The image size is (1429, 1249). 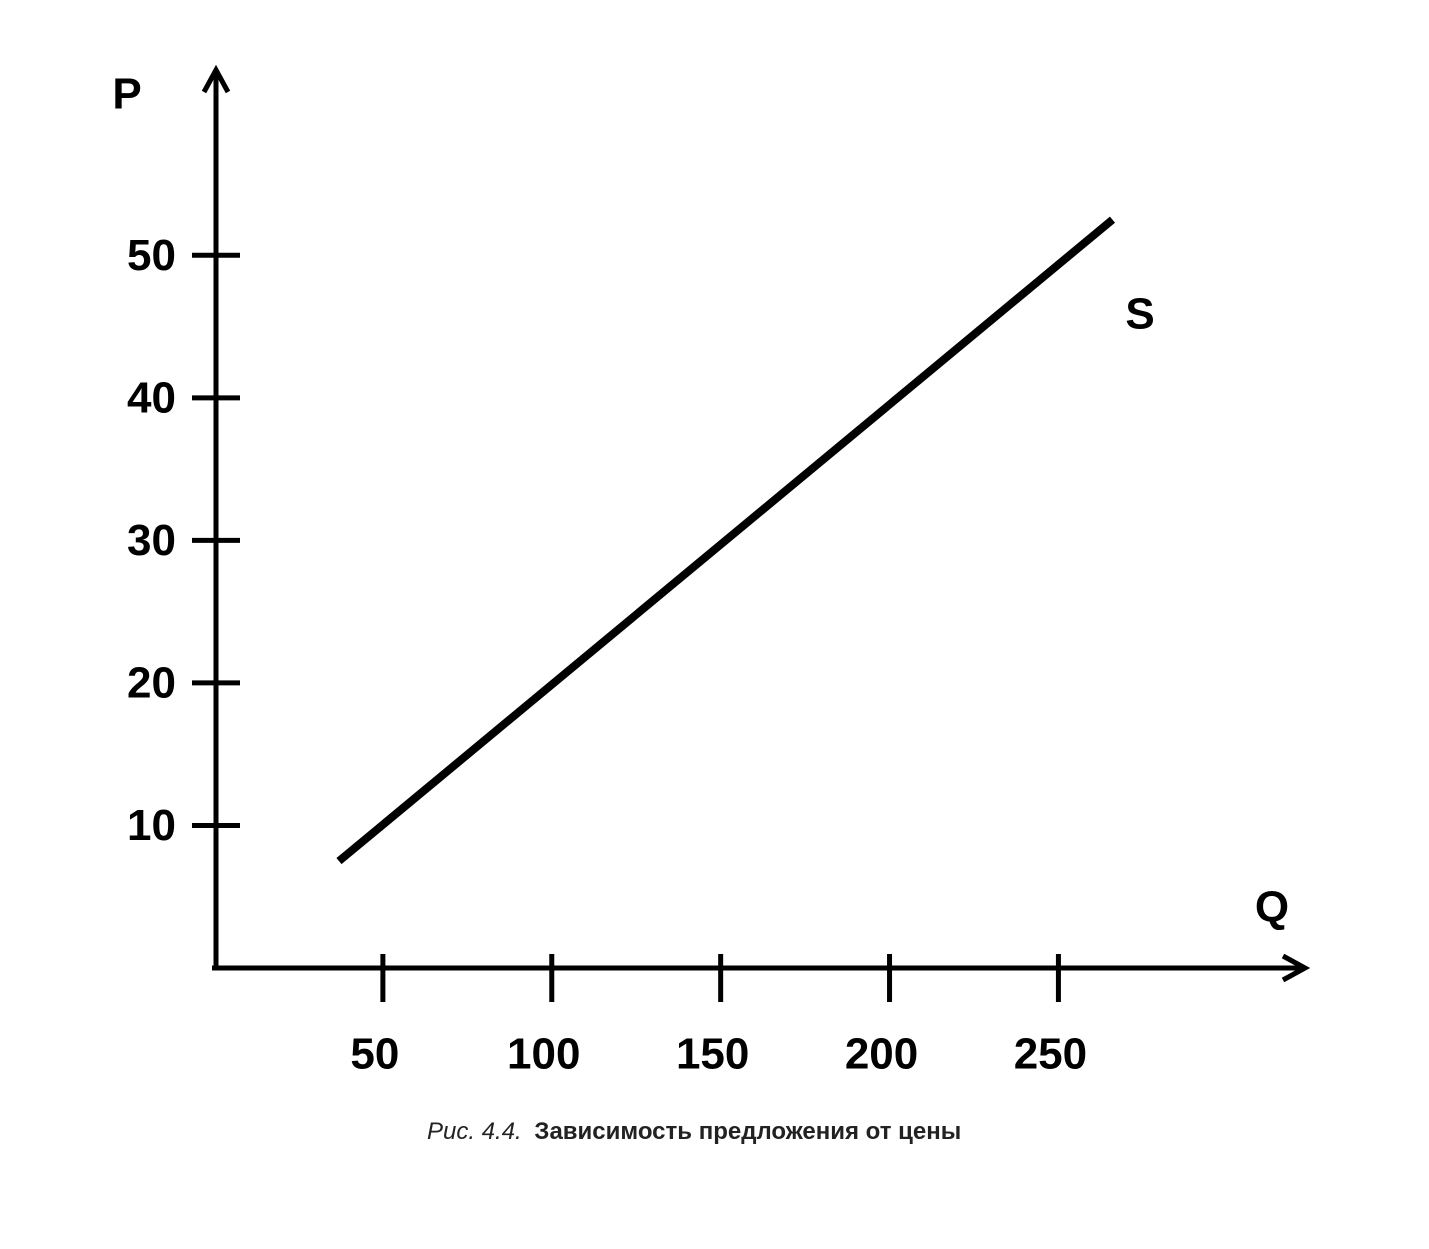 I want to click on x-tick-label: 100, so click(x=543, y=1054).